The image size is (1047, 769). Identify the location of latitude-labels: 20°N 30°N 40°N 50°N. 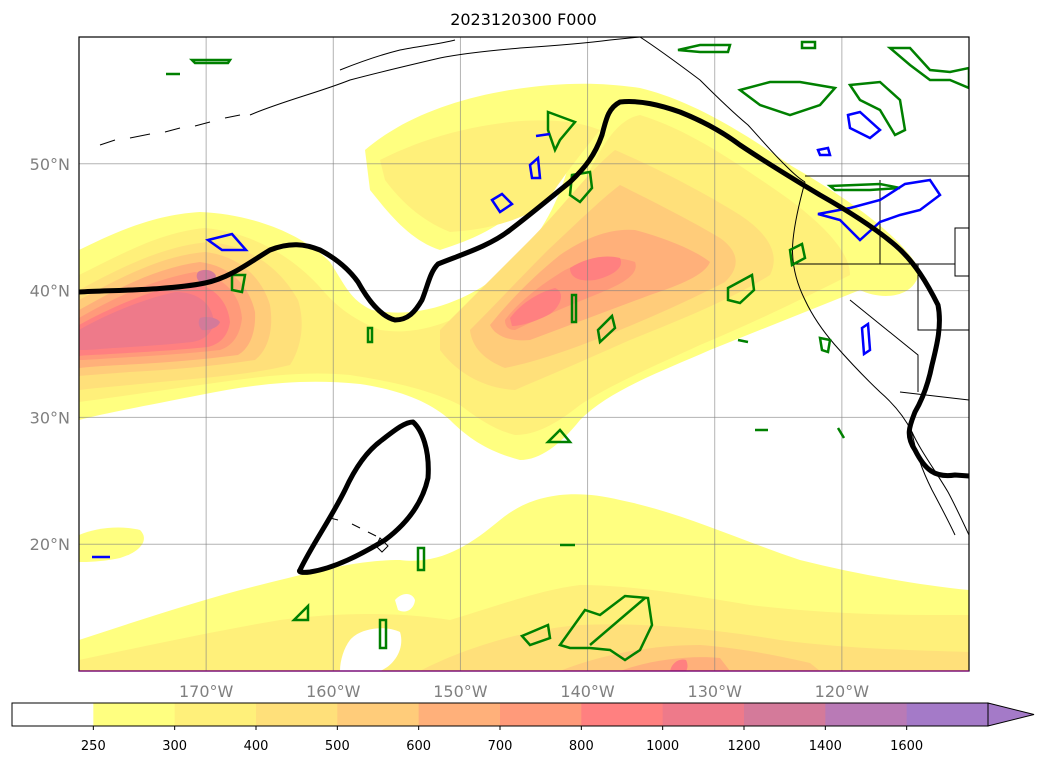
(50, 354).